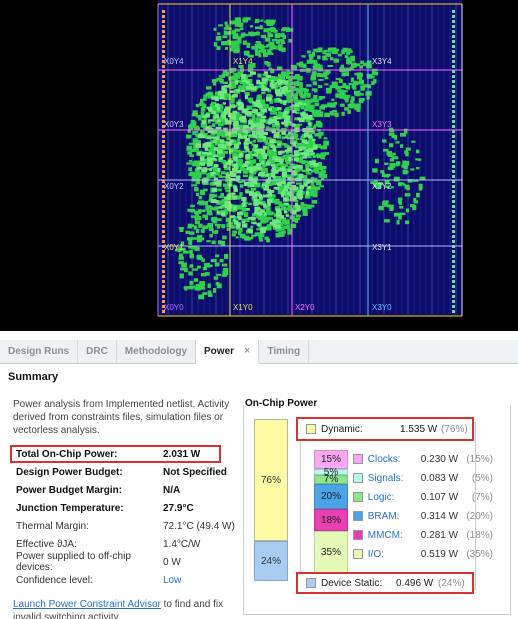 This screenshot has height=619, width=518. Describe the element at coordinates (331, 459) in the screenshot. I see `breakdown-segment: 15%` at that location.